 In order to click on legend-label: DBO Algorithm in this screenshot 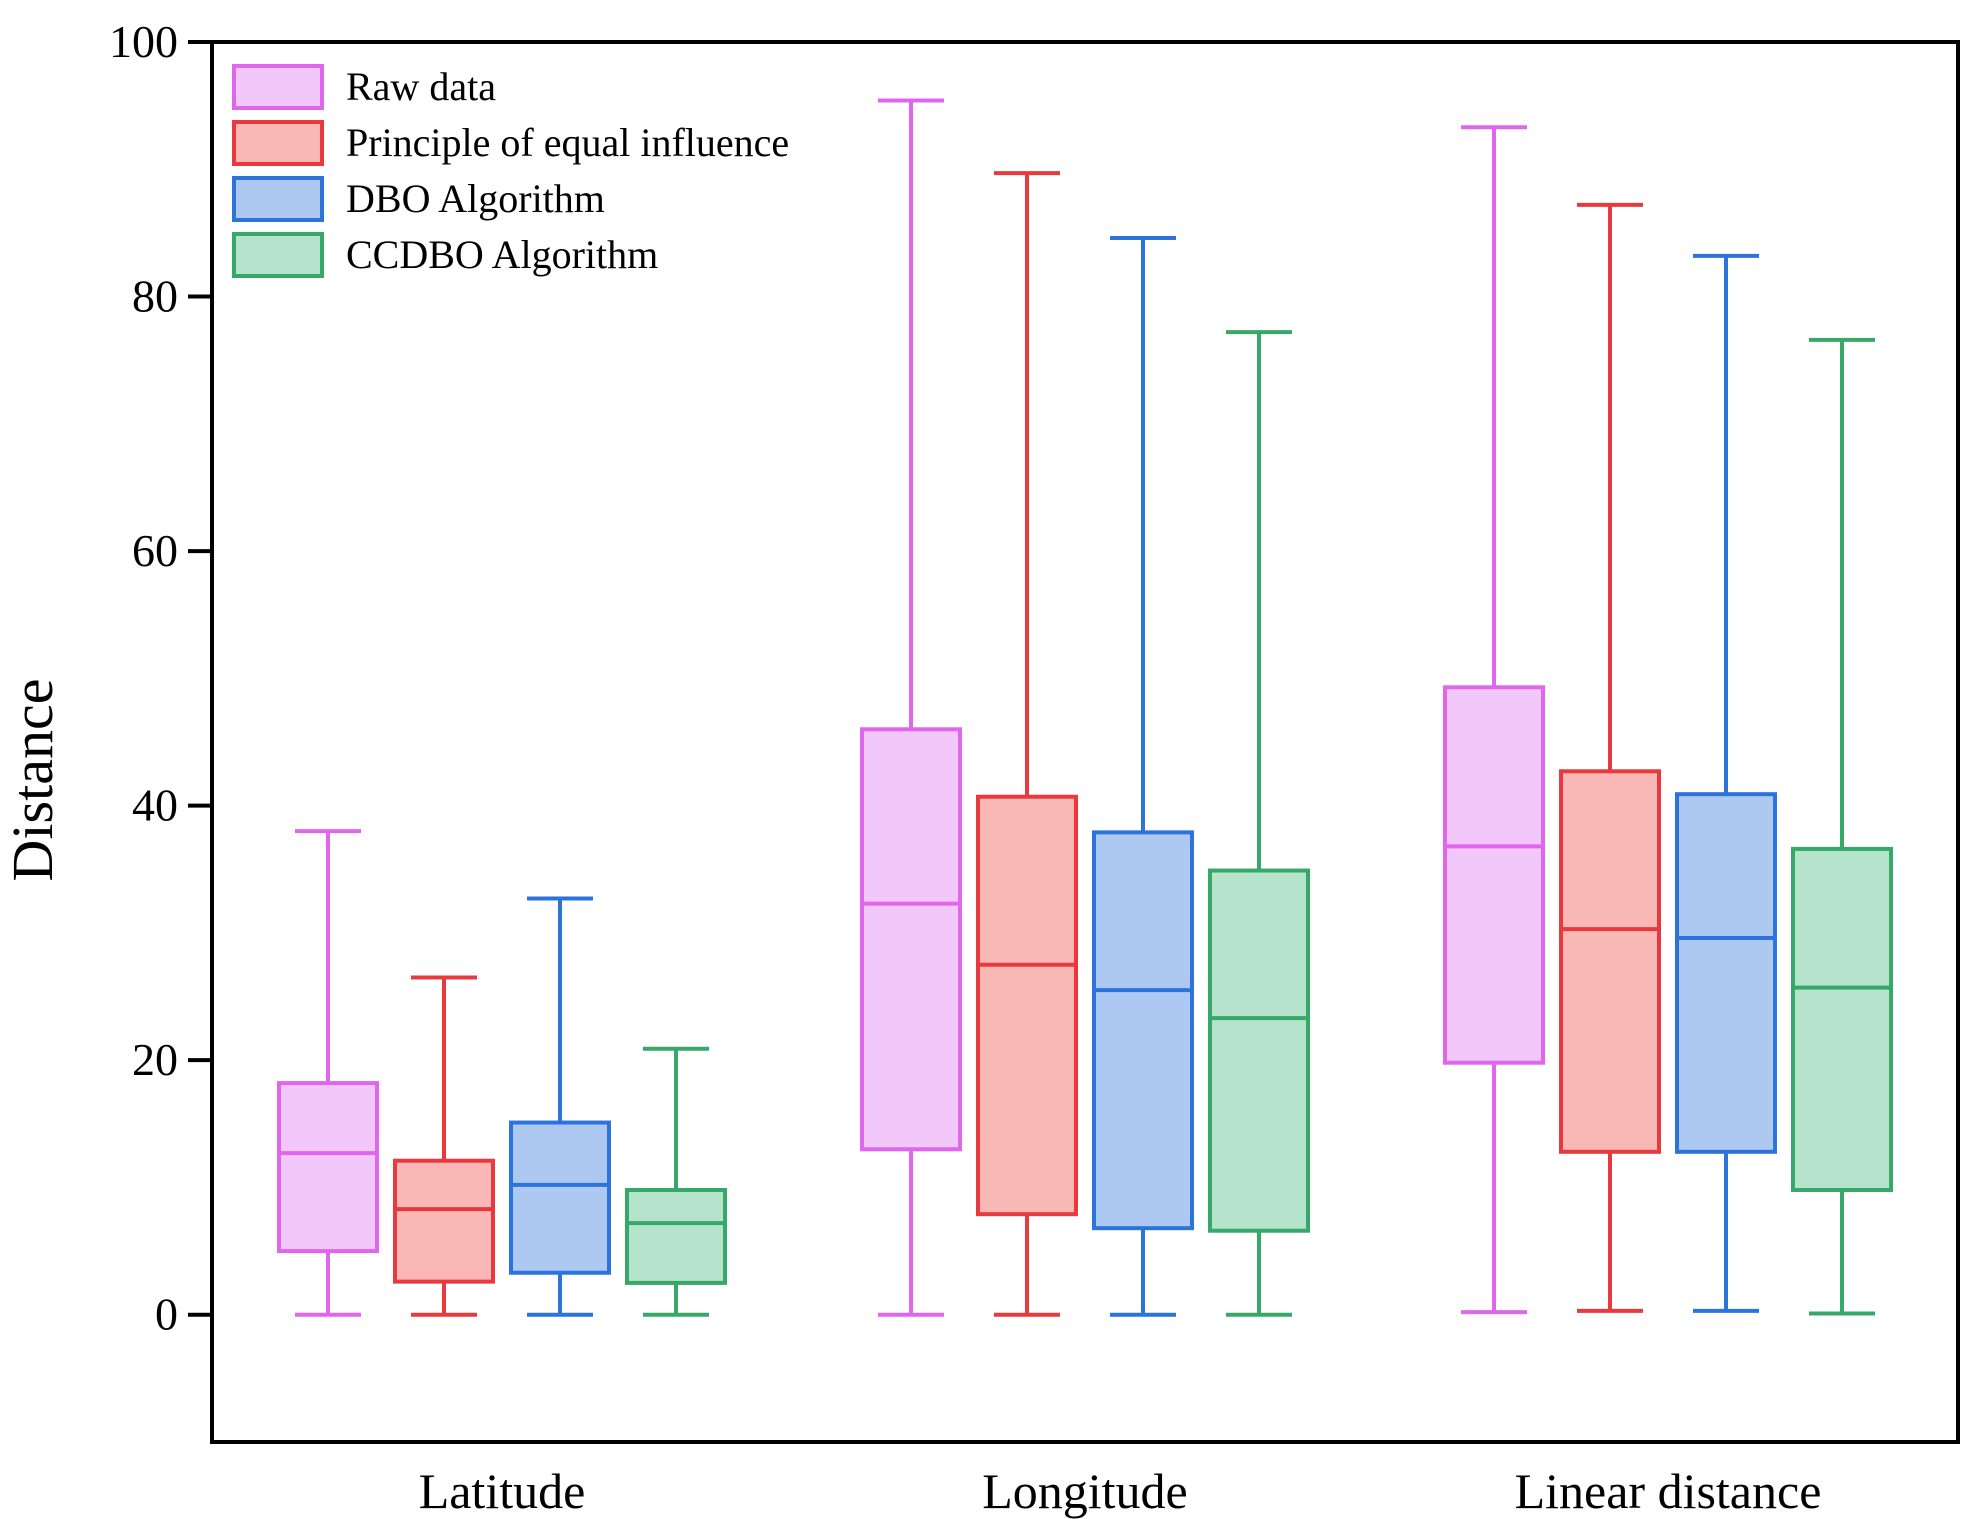, I will do `click(475, 198)`.